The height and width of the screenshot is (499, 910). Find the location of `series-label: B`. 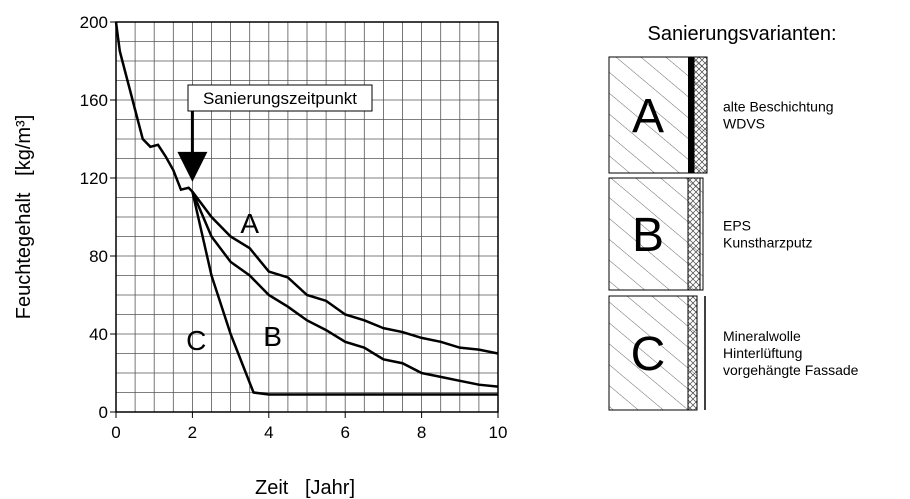

series-label: B is located at coordinates (272, 336).